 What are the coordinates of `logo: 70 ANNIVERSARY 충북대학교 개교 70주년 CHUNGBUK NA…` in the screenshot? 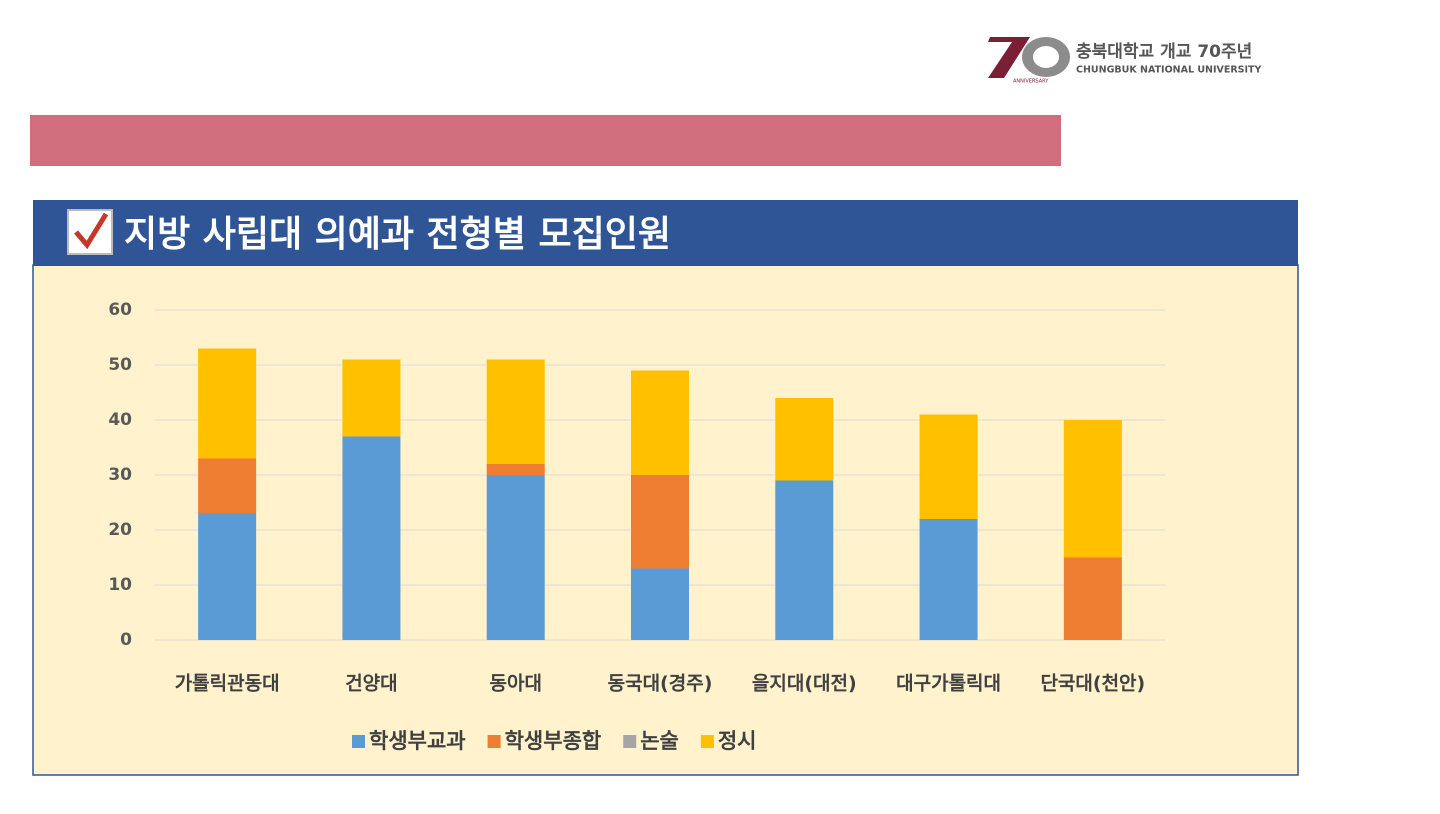 It's located at (1125, 61).